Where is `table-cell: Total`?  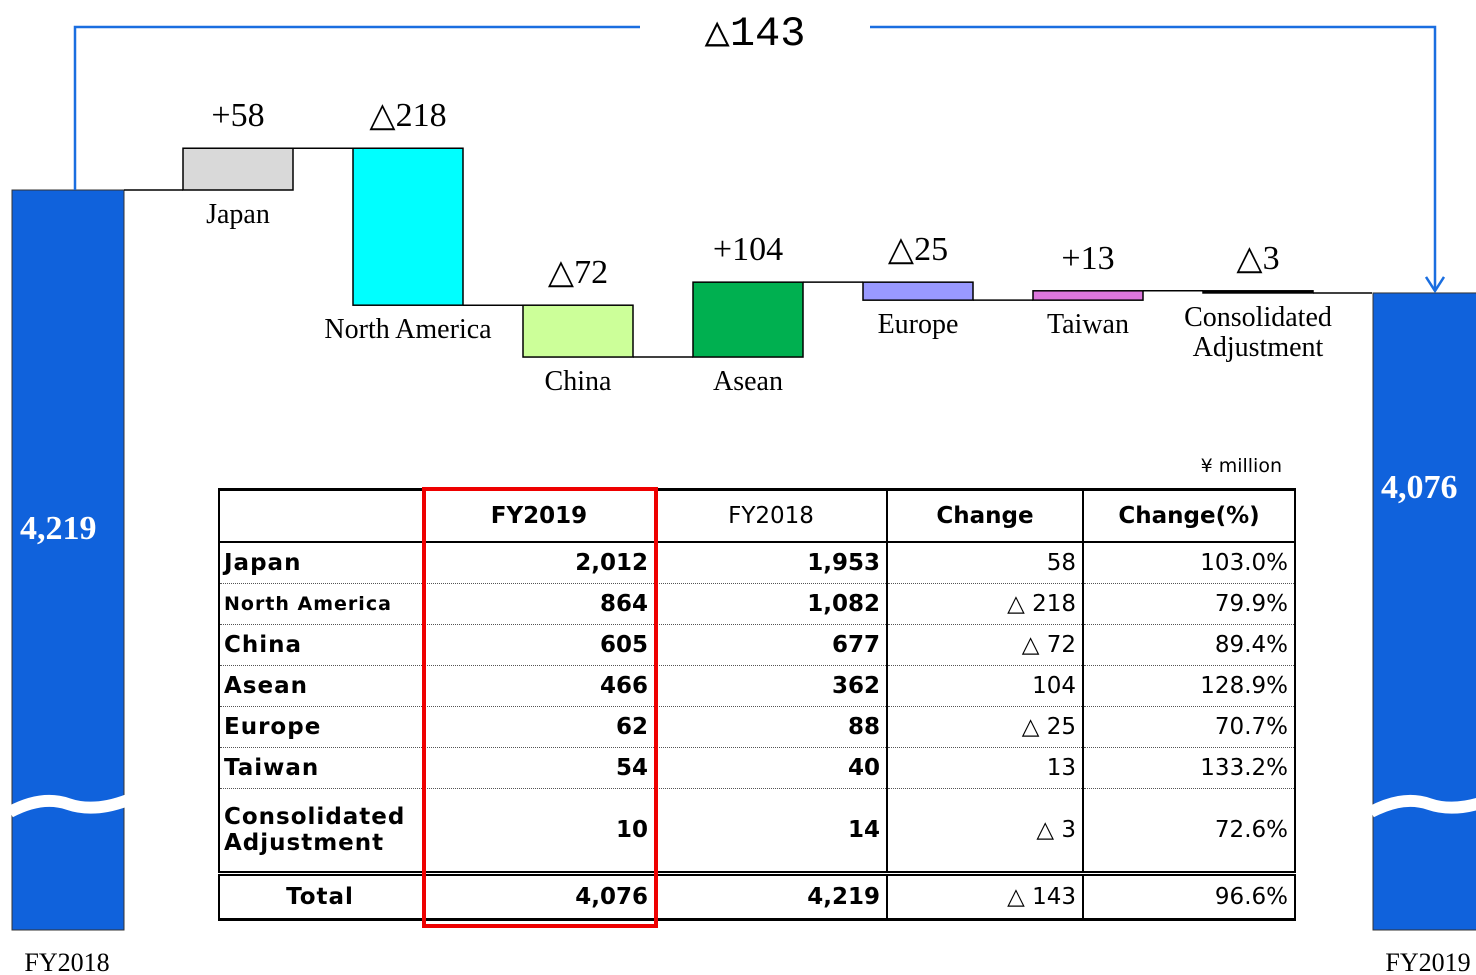
table-cell: Total is located at coordinates (321, 896).